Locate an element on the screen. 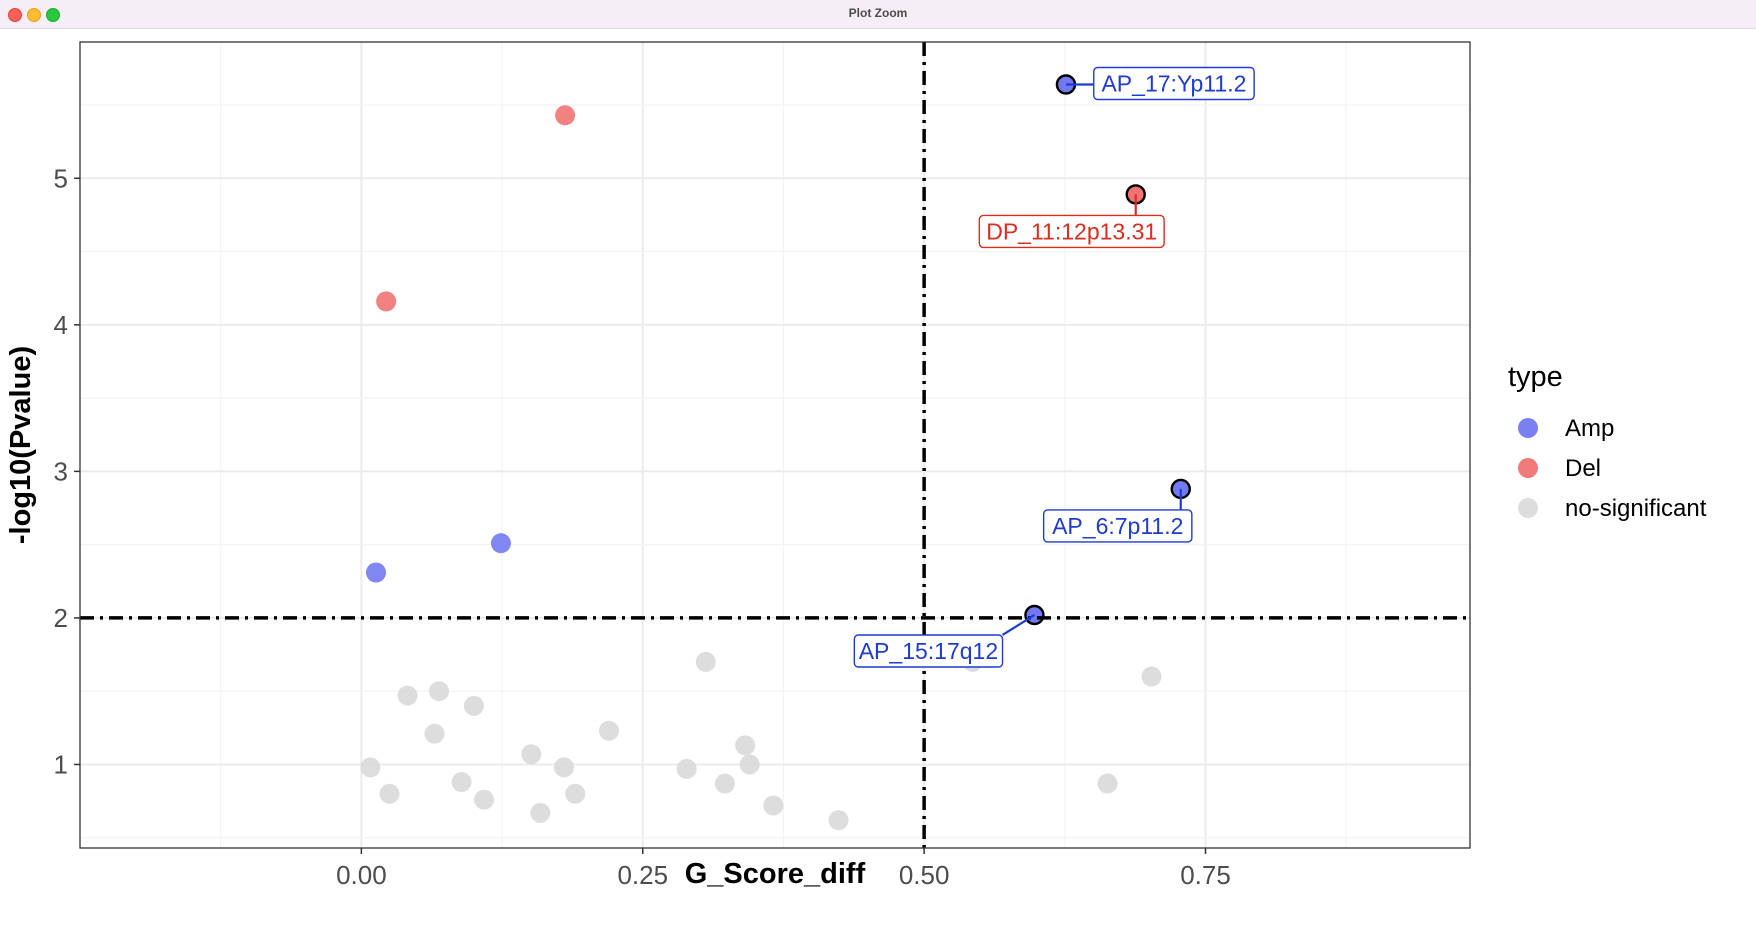 The image size is (1756, 941). point-label: AP_6:7p11.2 is located at coordinates (1117, 526).